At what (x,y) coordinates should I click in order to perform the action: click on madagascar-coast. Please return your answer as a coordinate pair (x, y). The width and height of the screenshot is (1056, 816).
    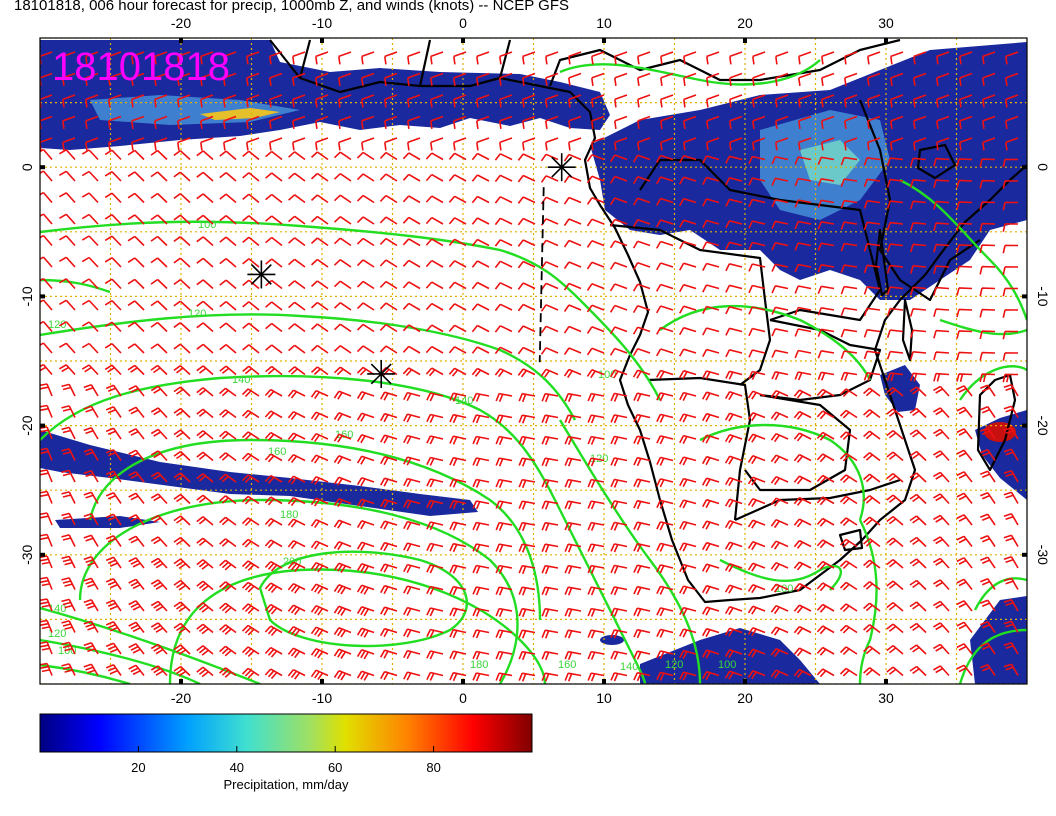
    Looking at the image, I should click on (996, 422).